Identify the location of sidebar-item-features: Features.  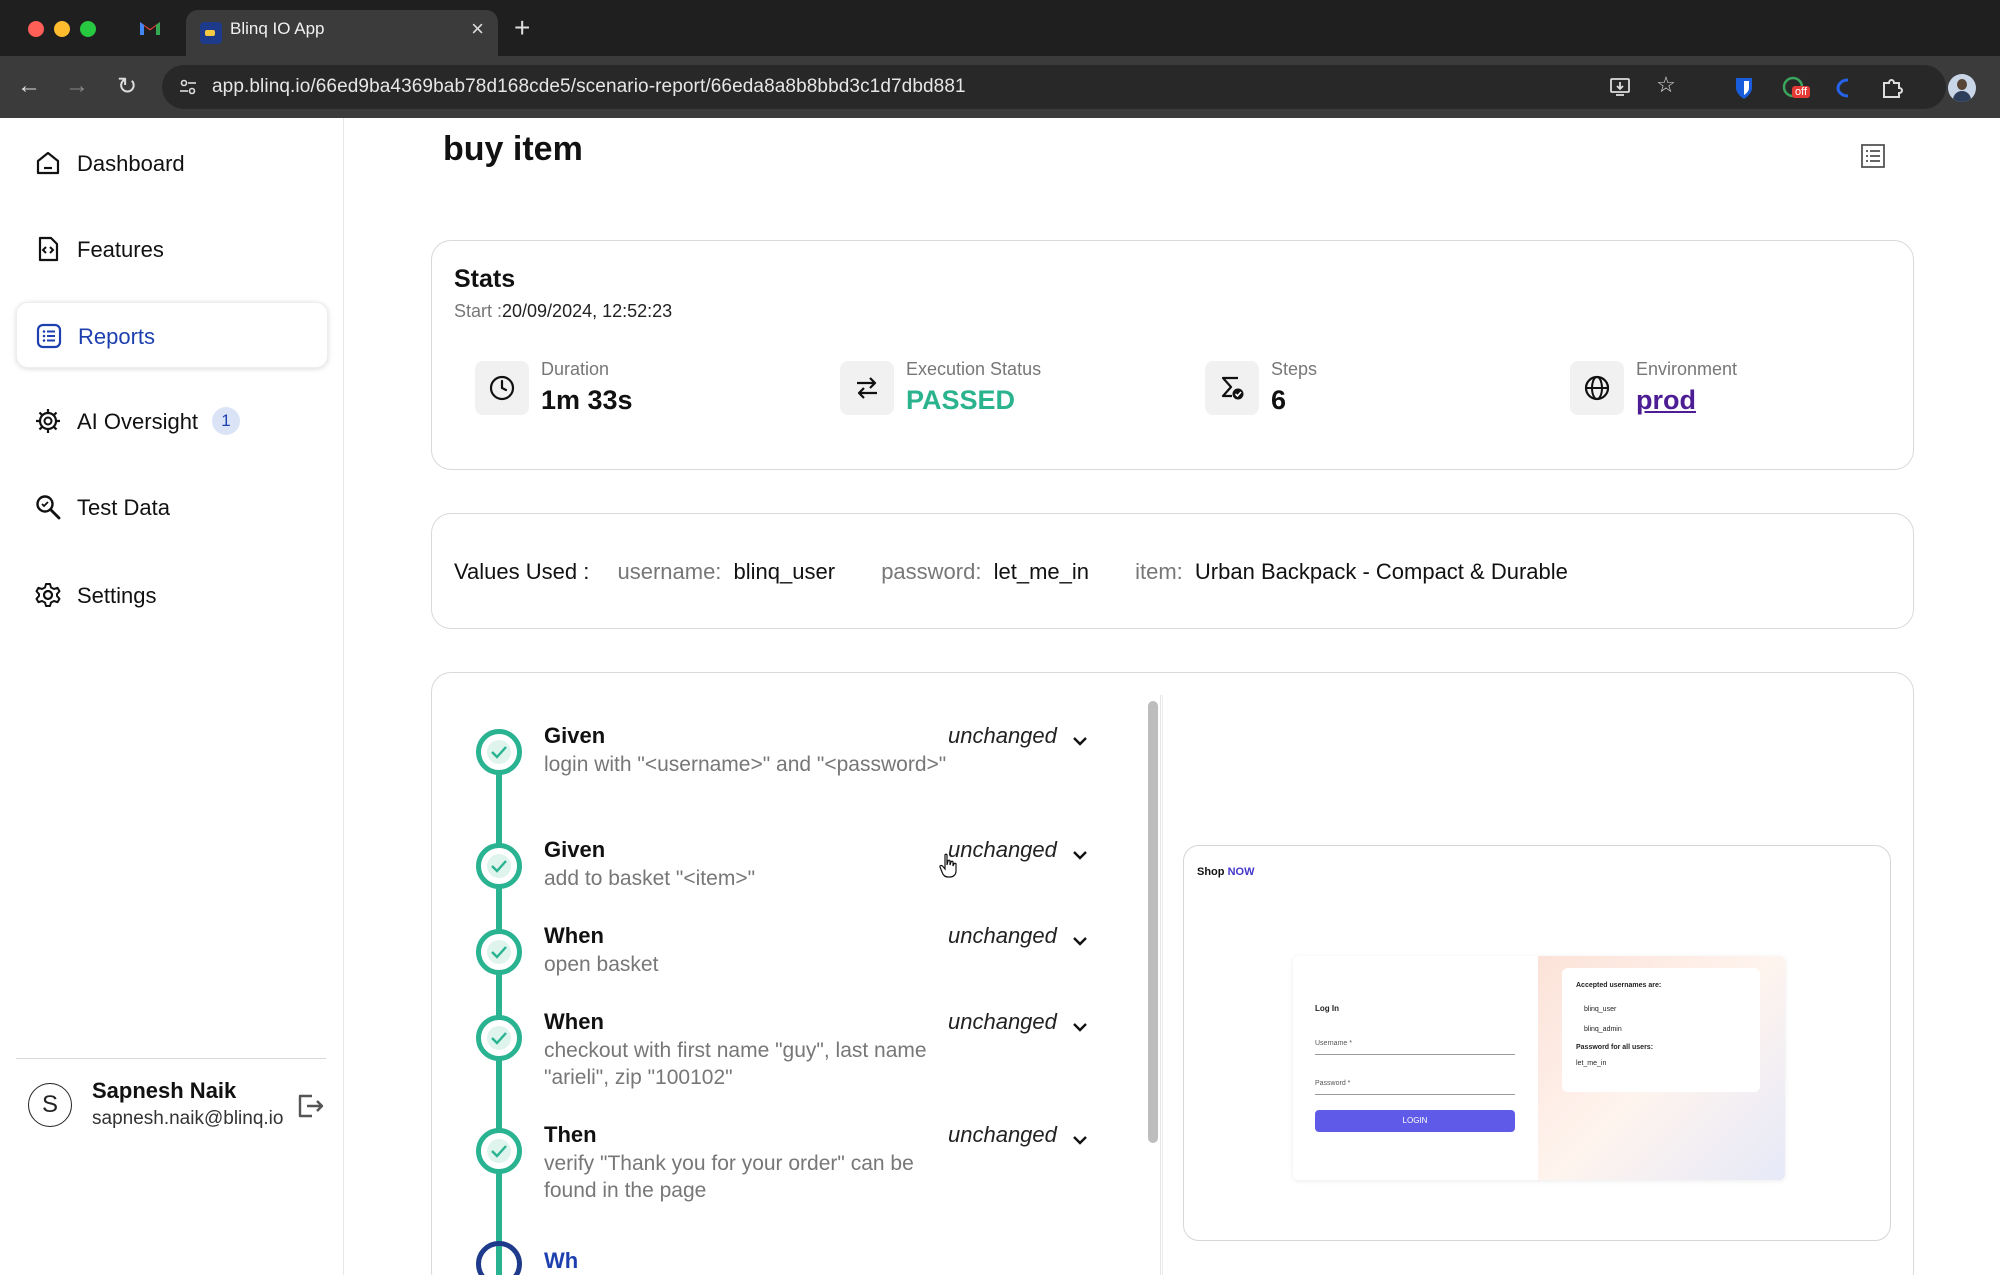
(172, 249).